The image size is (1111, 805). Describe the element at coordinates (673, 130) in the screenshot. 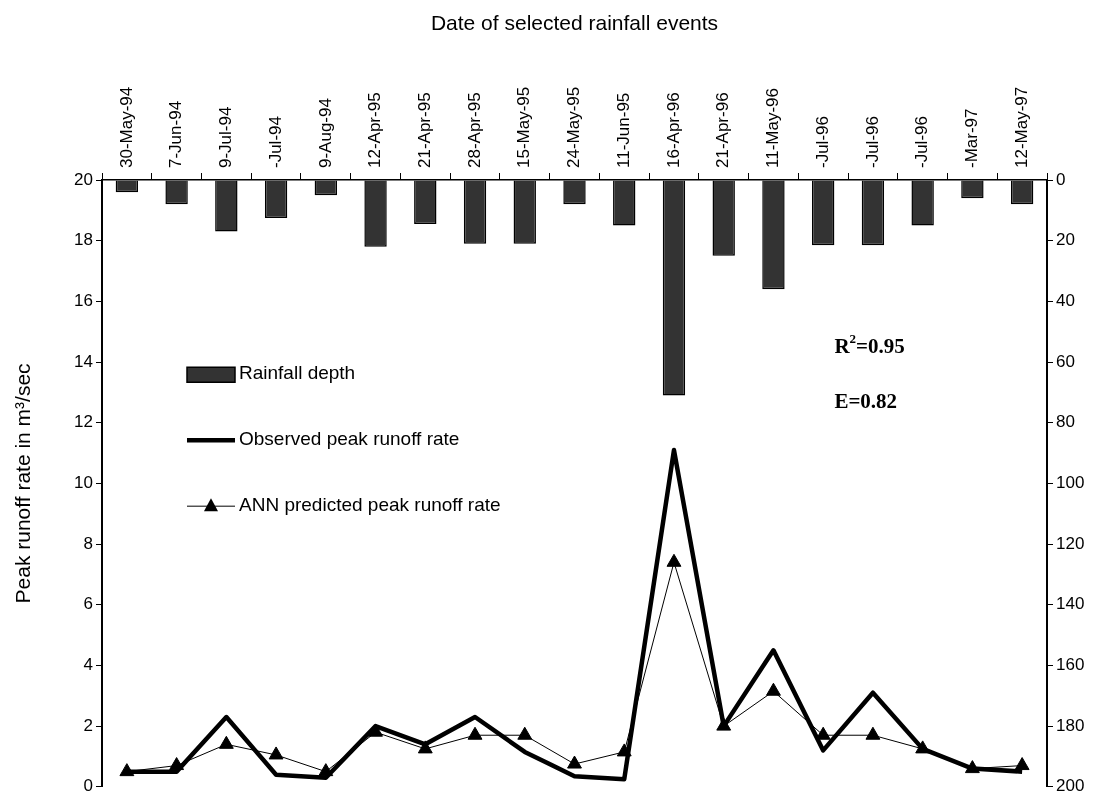

I see `x-tick-label: 16-Apr-96` at that location.